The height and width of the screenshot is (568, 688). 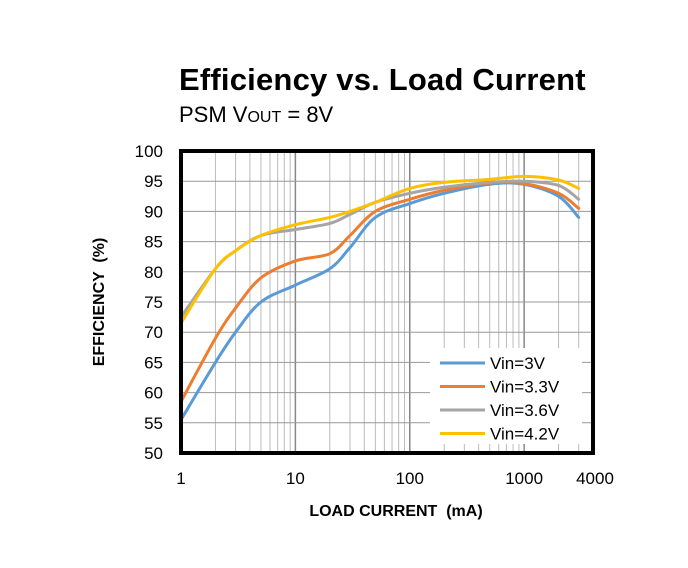 I want to click on x-tick-label: 1000, so click(x=524, y=478).